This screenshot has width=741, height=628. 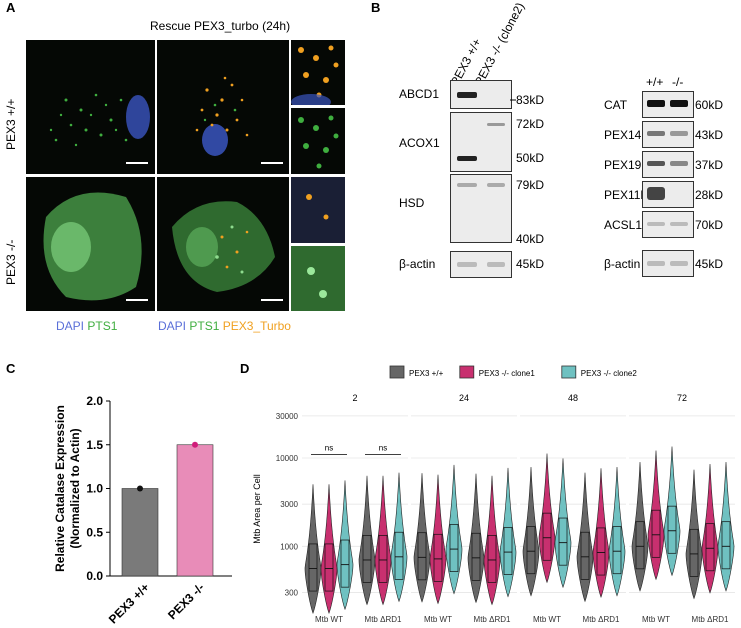 I want to click on right-header-ko: -/-, so click(x=678, y=82).